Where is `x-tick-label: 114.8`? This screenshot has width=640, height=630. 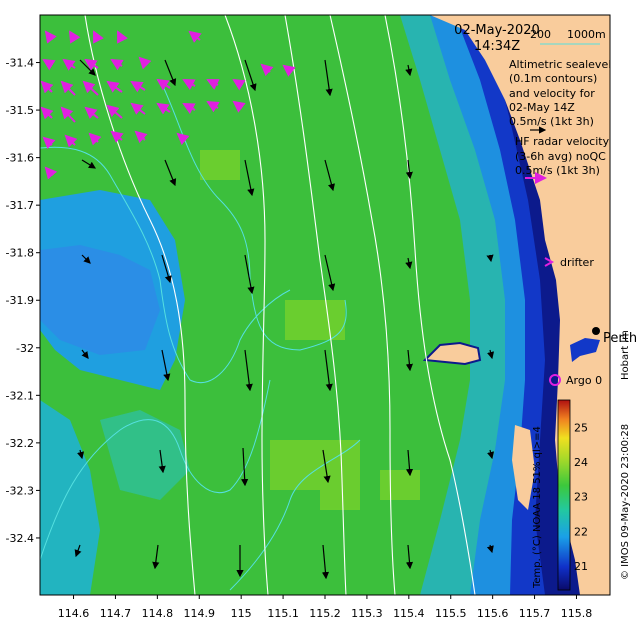
x-tick-label: 114.8 is located at coordinates (158, 613).